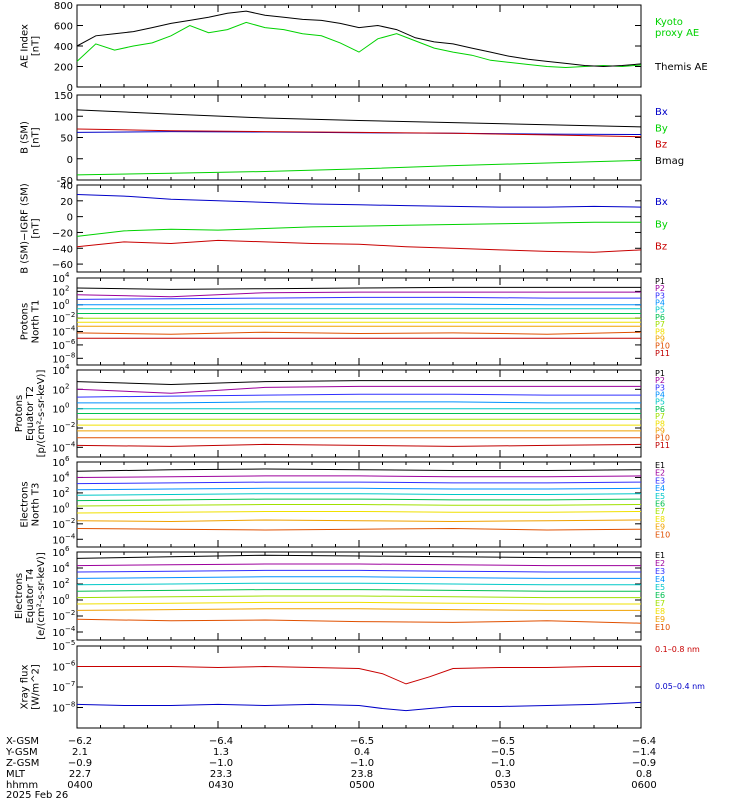 The height and width of the screenshot is (800, 750). What do you see at coordinates (662, 346) in the screenshot?
I see `legend-pn-9: P10` at bounding box center [662, 346].